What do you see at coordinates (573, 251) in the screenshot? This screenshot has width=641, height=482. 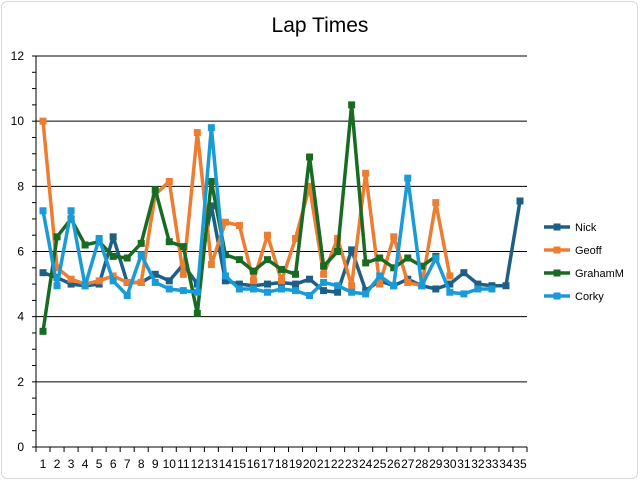 I see `legend-item: Geoff` at bounding box center [573, 251].